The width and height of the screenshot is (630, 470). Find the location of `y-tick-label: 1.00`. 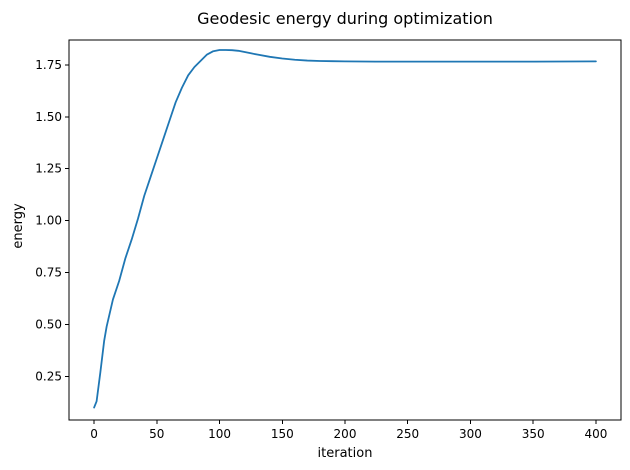

y-tick-label: 1.00 is located at coordinates (48, 221).